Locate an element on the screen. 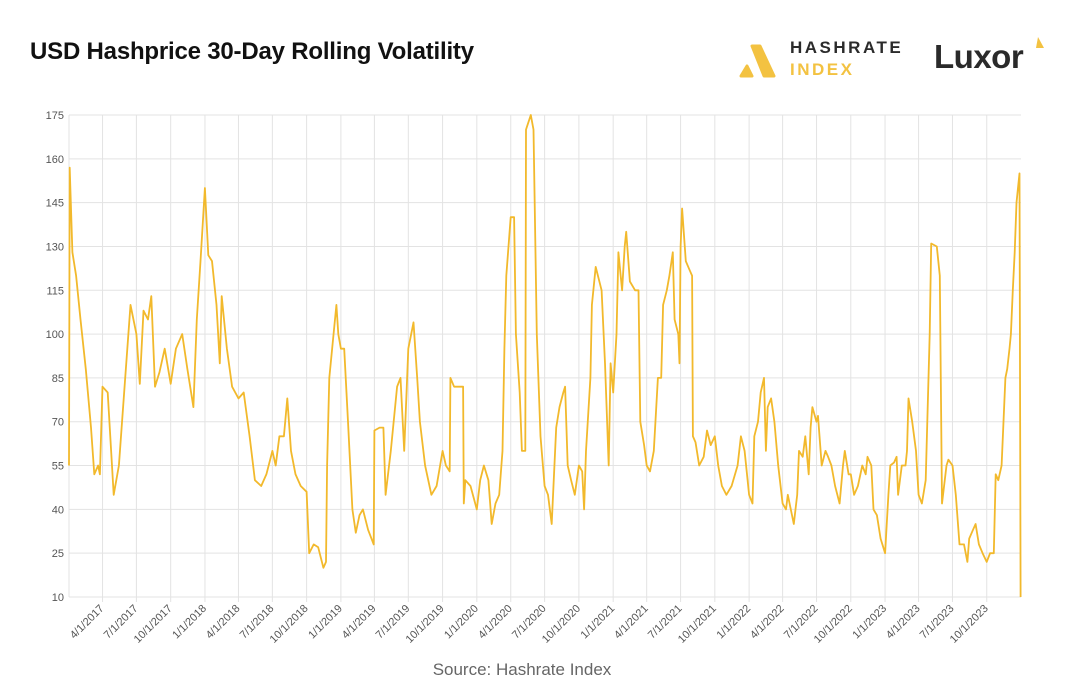 This screenshot has height=680, width=1080. x-tick-label: 1/1/2023 is located at coordinates (869, 622).